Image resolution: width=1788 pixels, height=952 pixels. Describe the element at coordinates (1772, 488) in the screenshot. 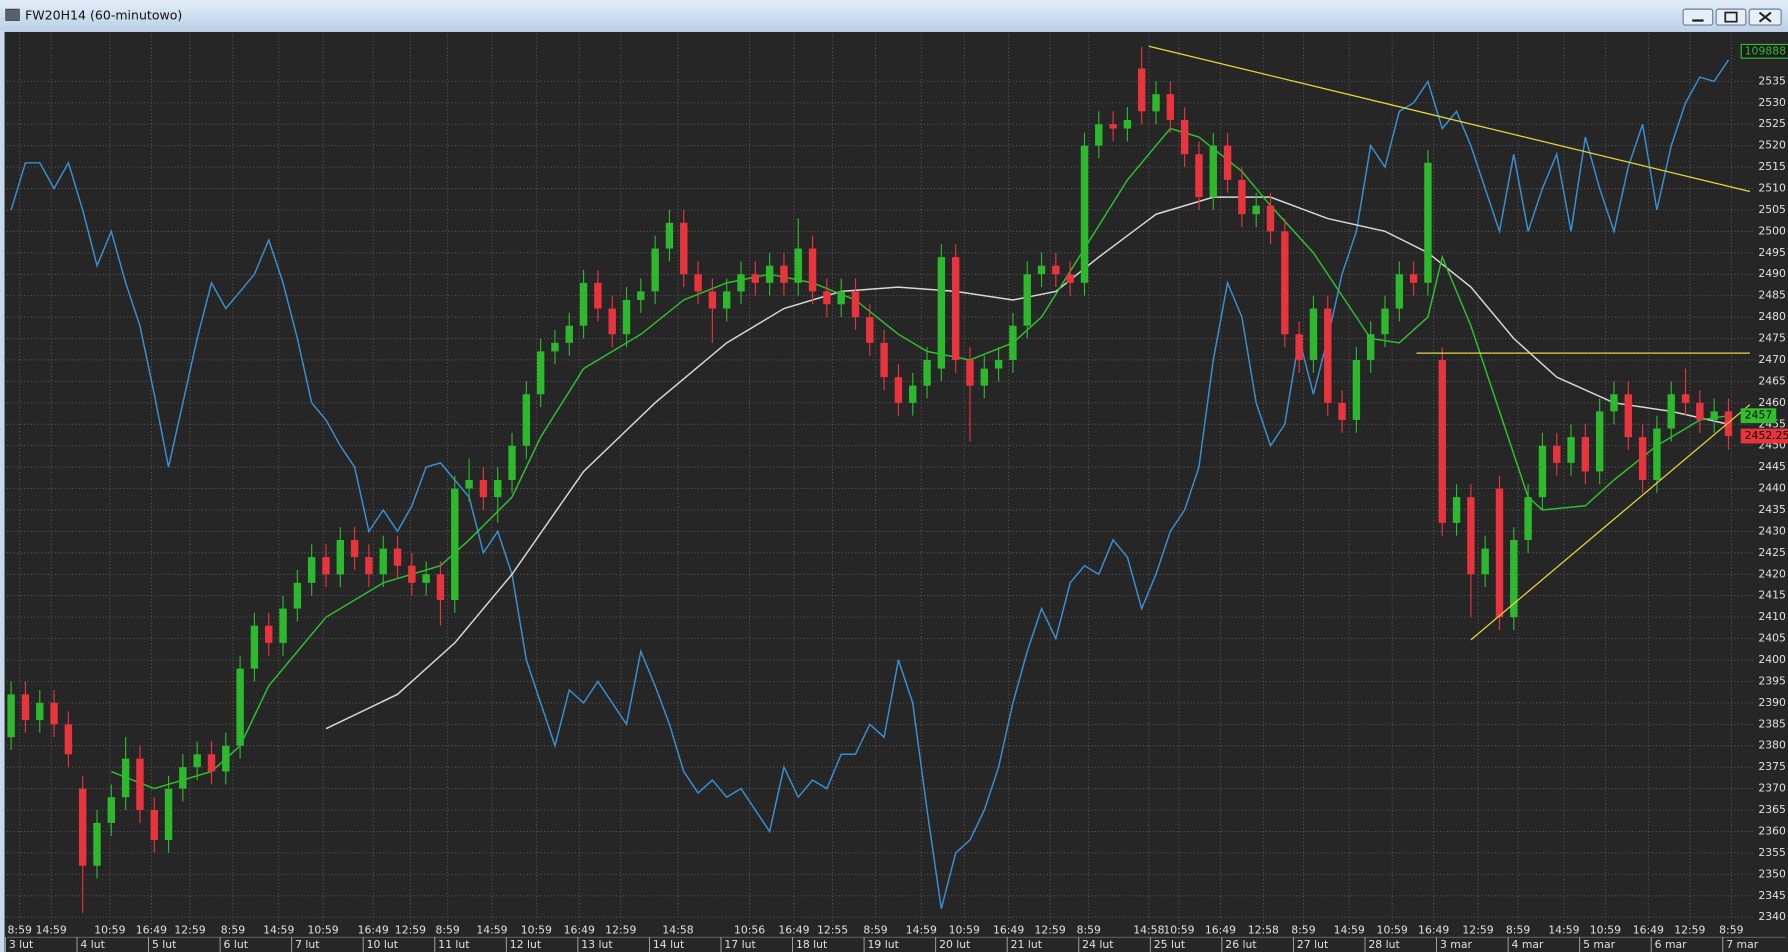

I see `y-tick-label: 2440` at that location.